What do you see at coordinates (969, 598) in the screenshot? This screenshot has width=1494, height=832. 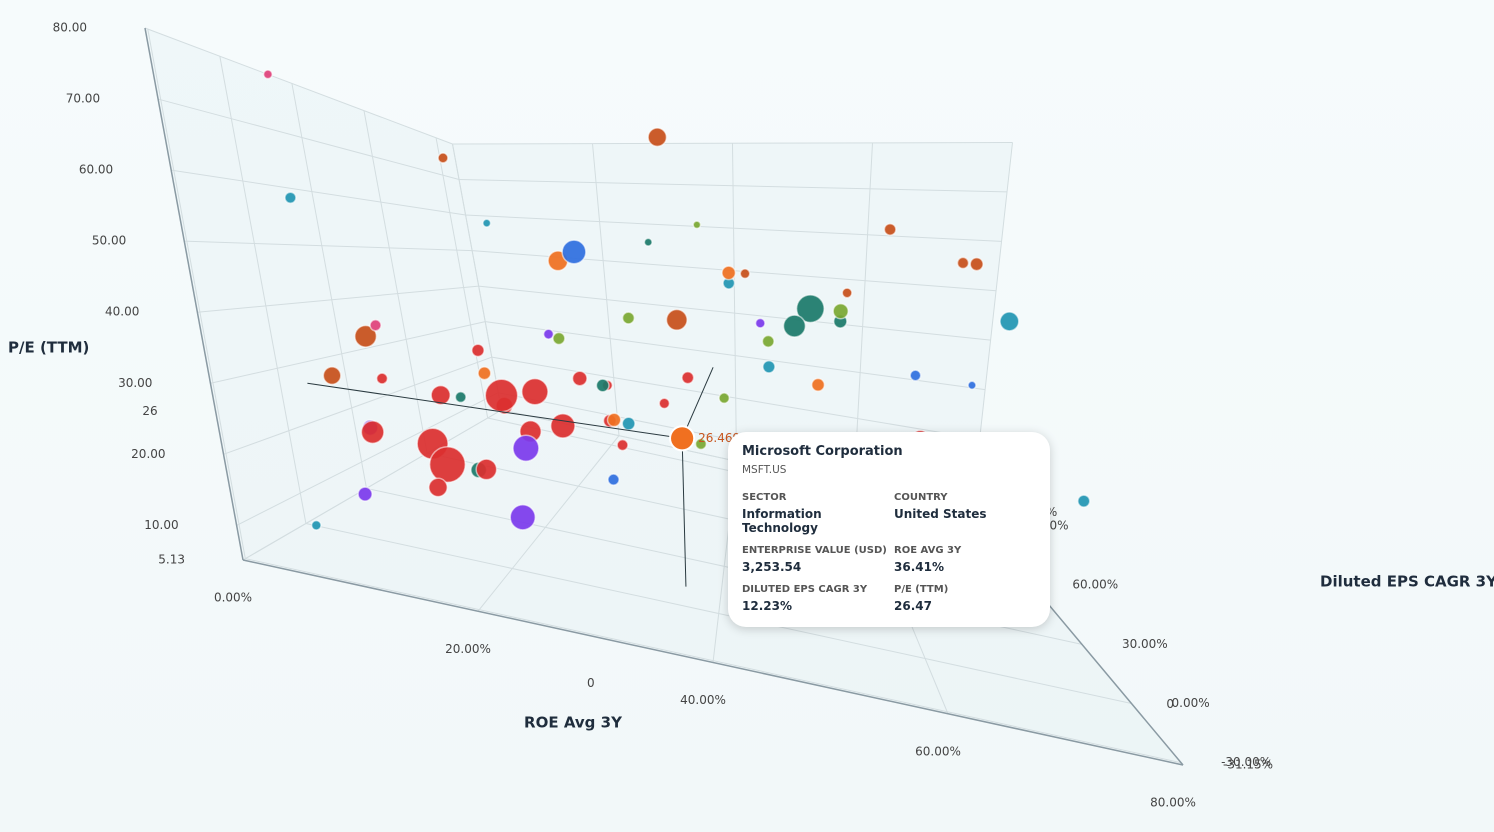 I see `tooltip-field: P/E (TTM) 26.47` at bounding box center [969, 598].